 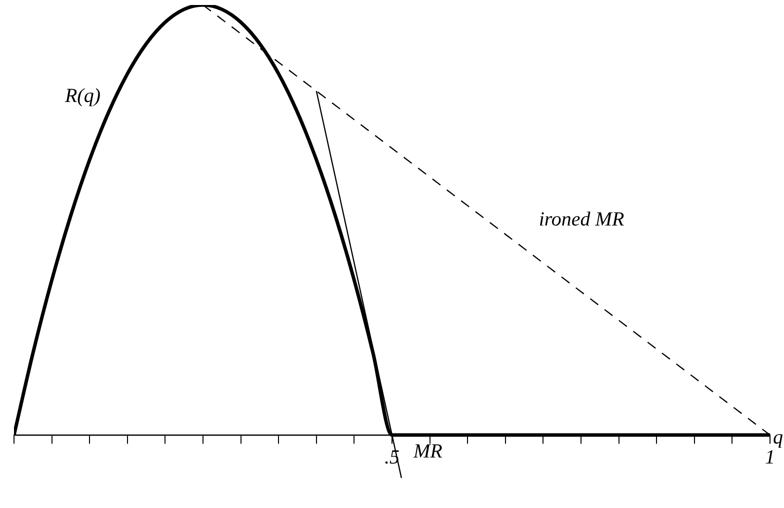 I want to click on series-label: MR, so click(x=427, y=451).